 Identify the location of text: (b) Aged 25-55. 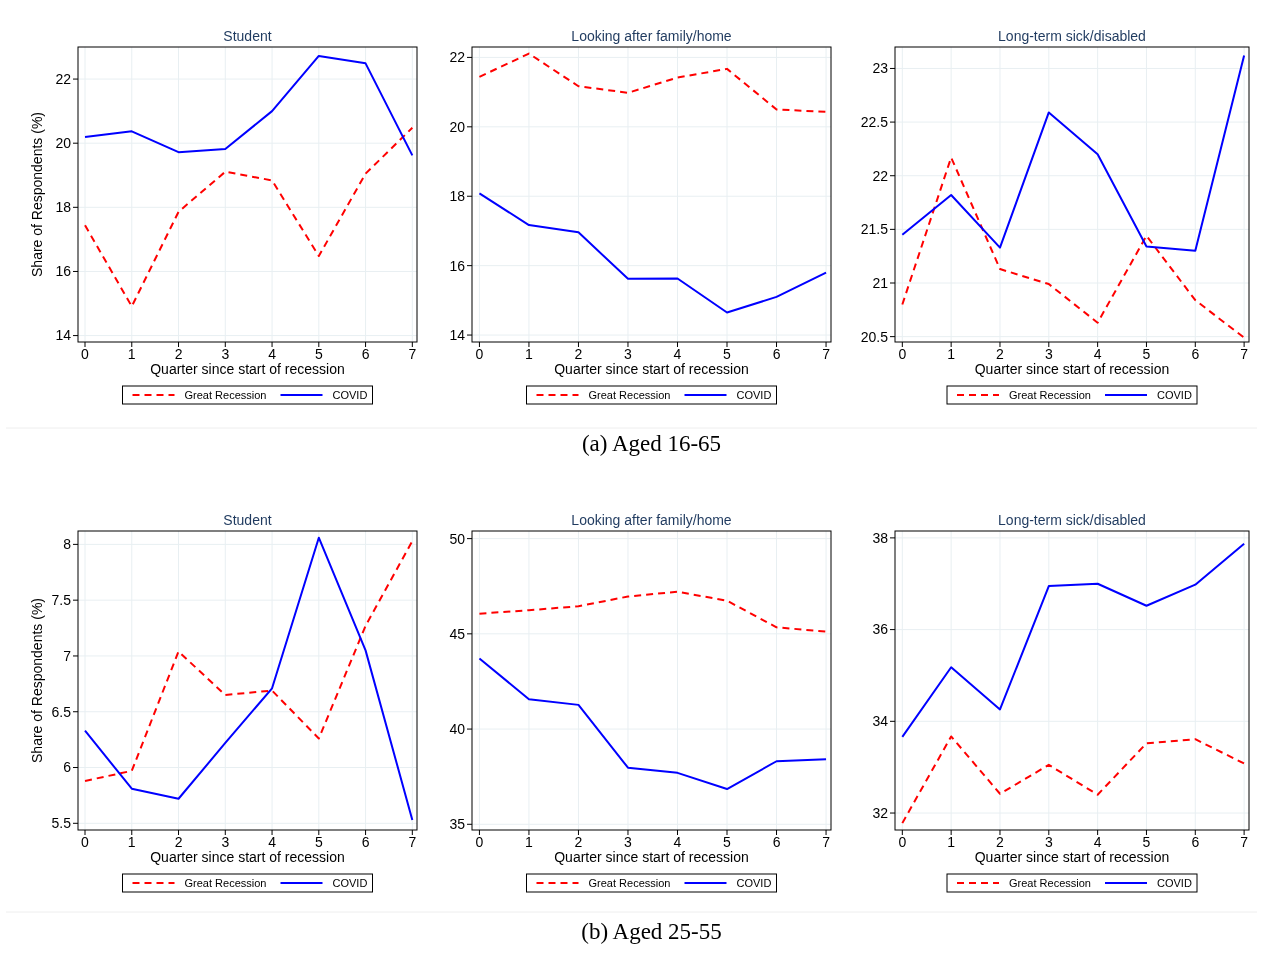
(651, 931).